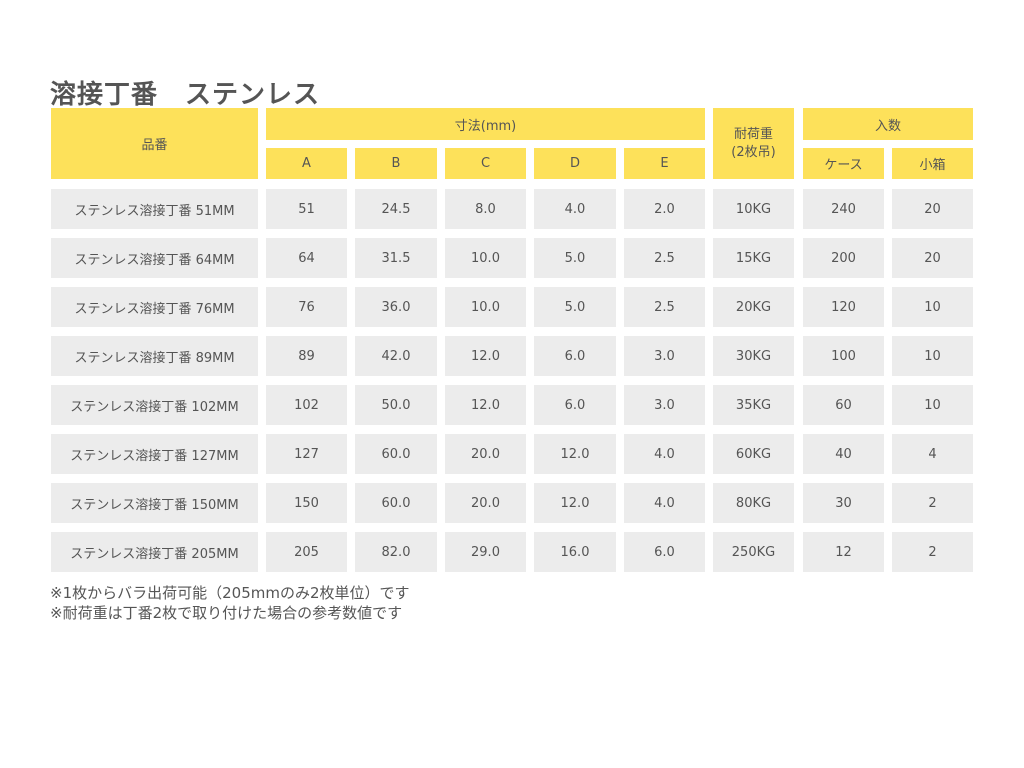 The image size is (1024, 768). I want to click on table-cell: ステンレス溶接丁番 102MM, so click(154, 405).